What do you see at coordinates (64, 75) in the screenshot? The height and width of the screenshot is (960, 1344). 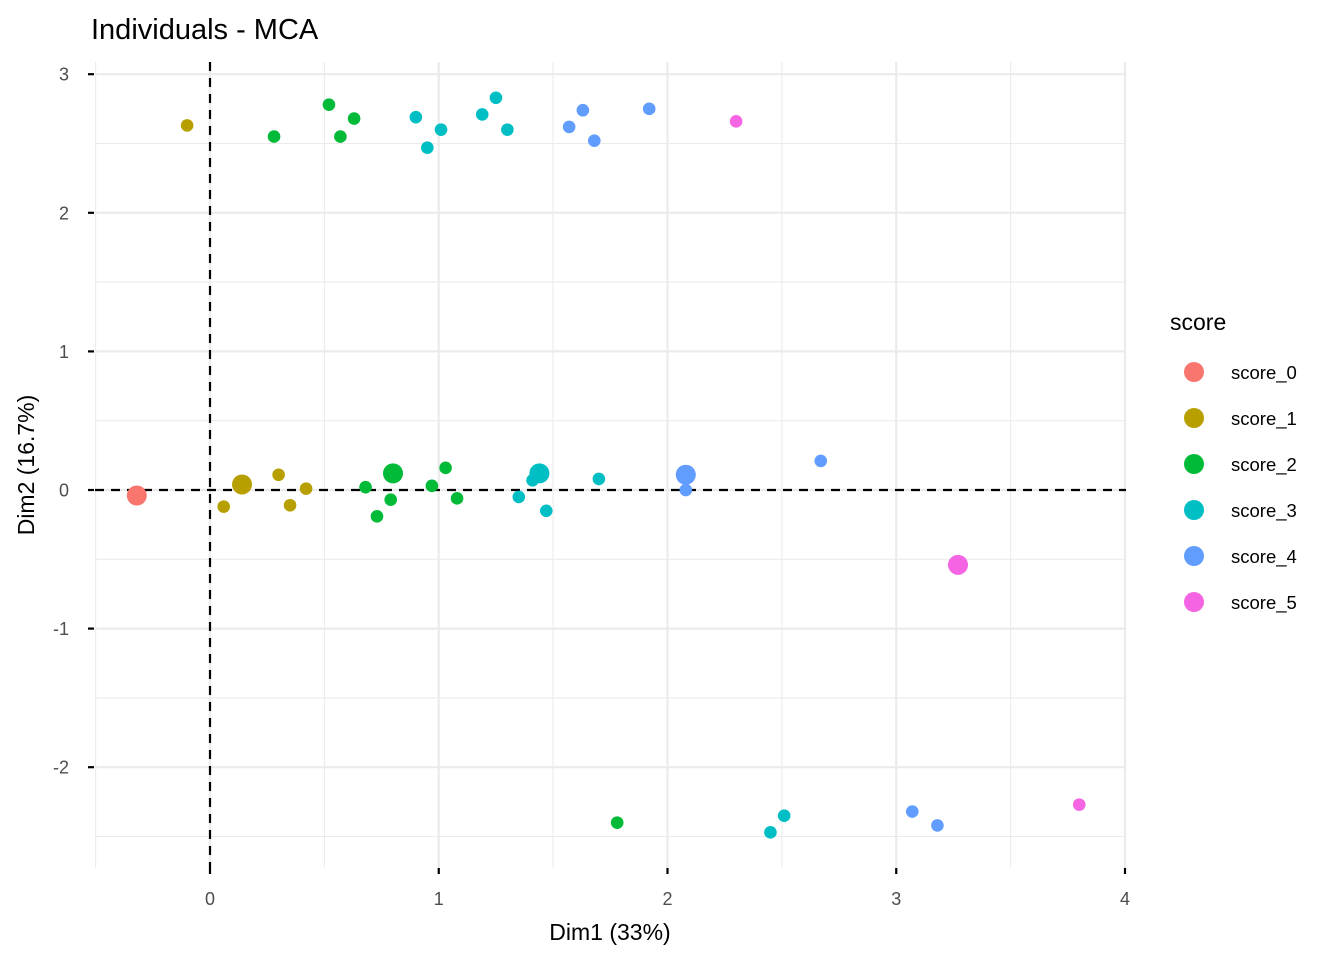 I see `y-tick-label: 3` at bounding box center [64, 75].